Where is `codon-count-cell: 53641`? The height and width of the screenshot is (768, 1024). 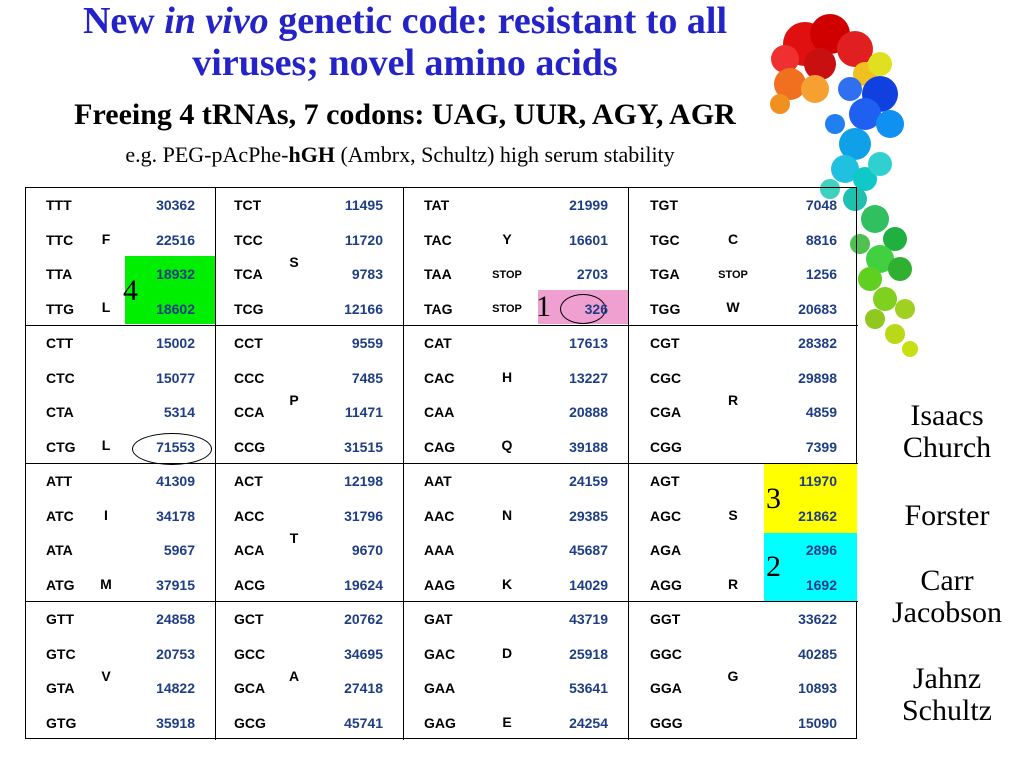
codon-count-cell: 53641 is located at coordinates (588, 688).